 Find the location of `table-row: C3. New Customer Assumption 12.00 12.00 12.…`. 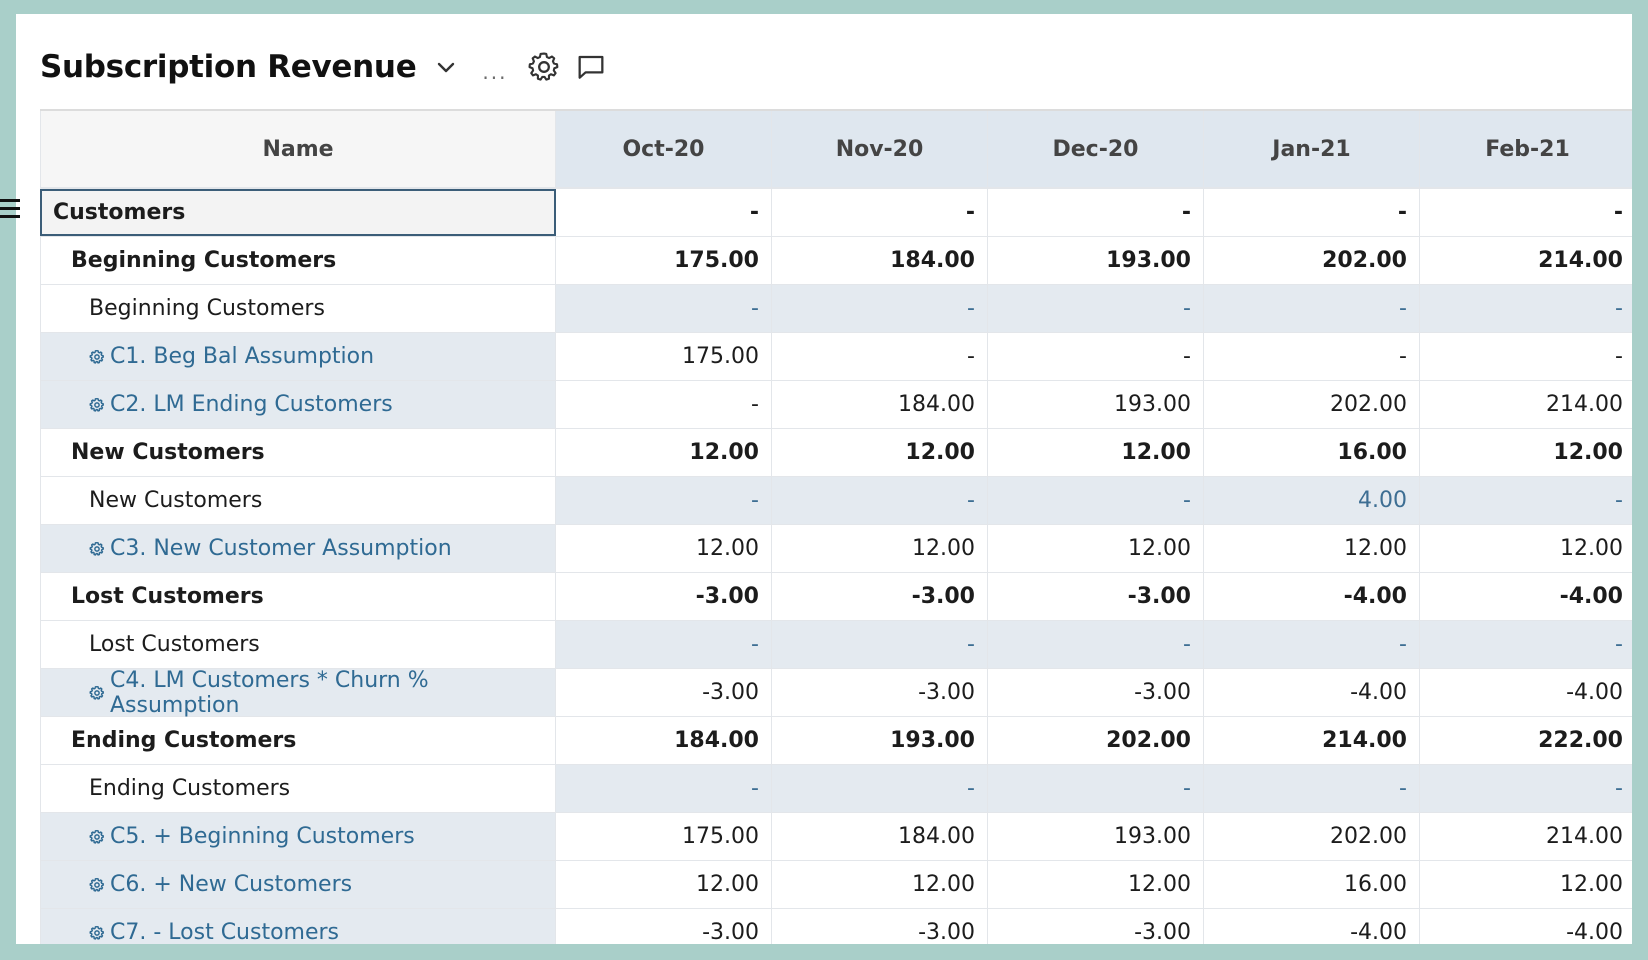

table-row: C3. New Customer Assumption 12.00 12.00 12.… is located at coordinates (836, 549).